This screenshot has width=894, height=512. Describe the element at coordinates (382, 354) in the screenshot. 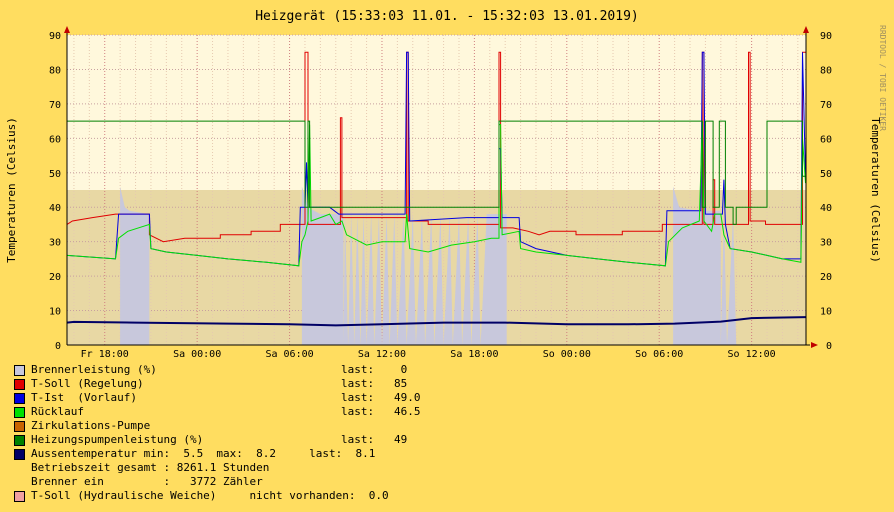

I see `x-tick-label: Sa 12:00` at that location.